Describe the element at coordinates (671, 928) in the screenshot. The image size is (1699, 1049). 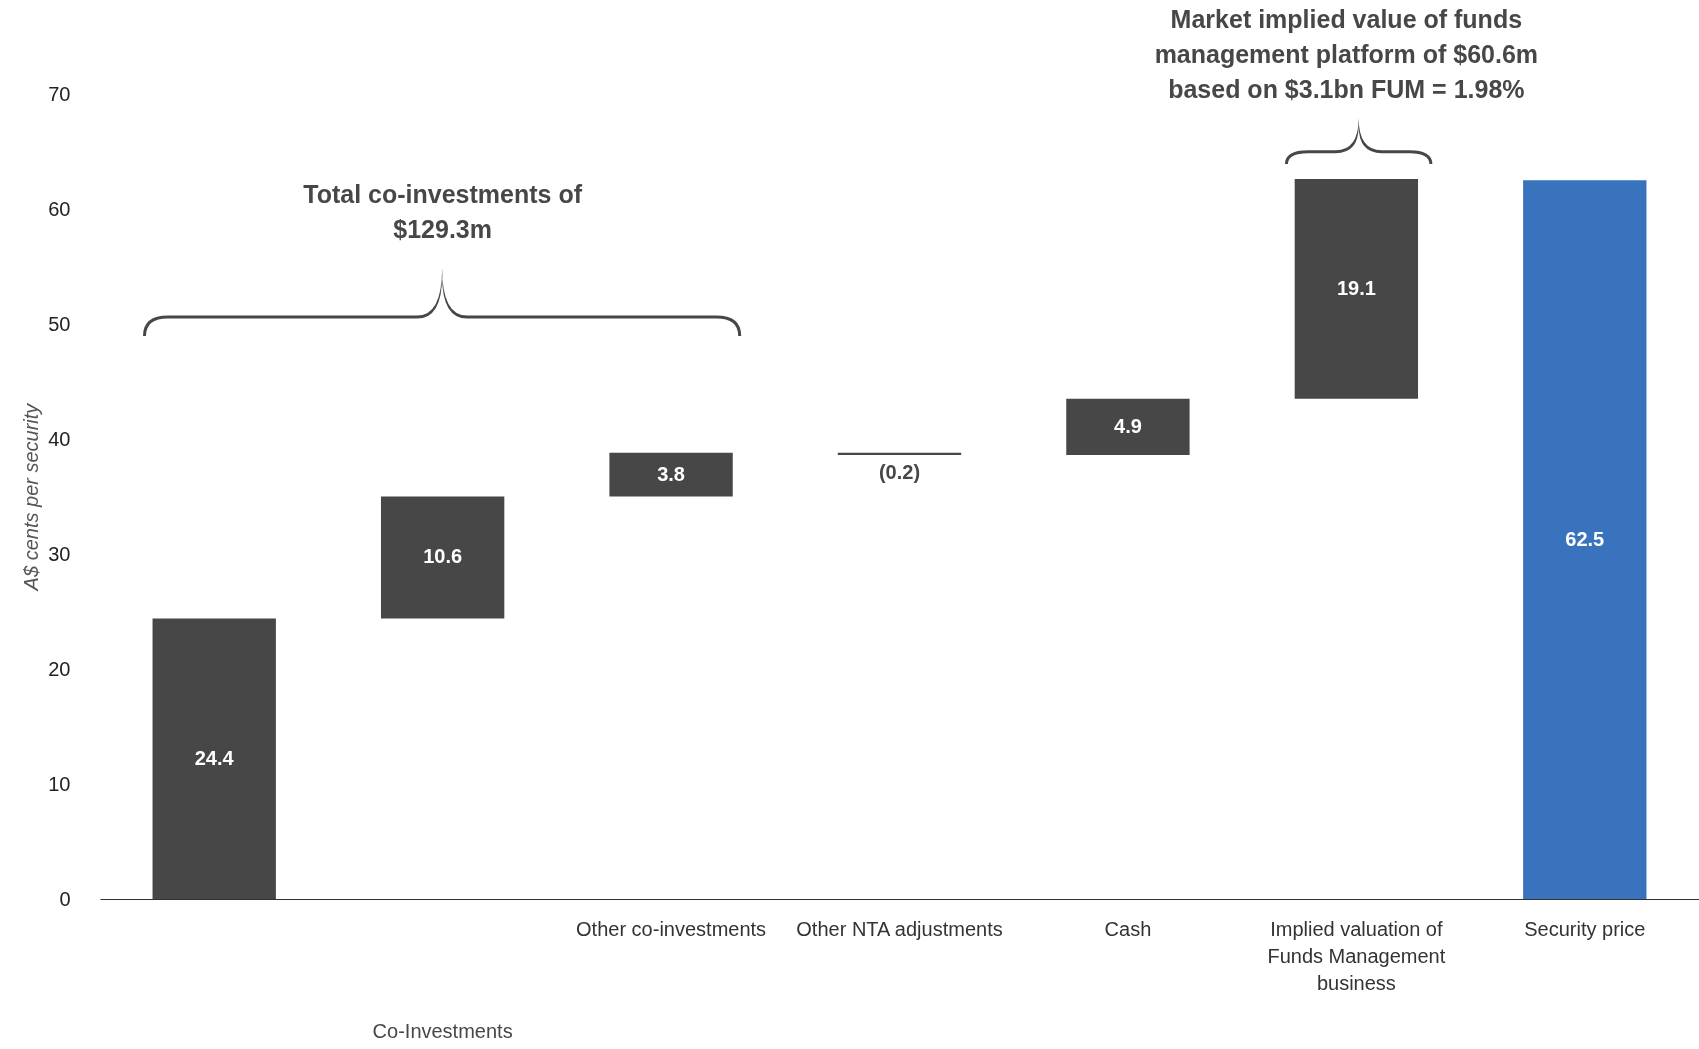
I see `x-tick-label: Other co-investments` at that location.